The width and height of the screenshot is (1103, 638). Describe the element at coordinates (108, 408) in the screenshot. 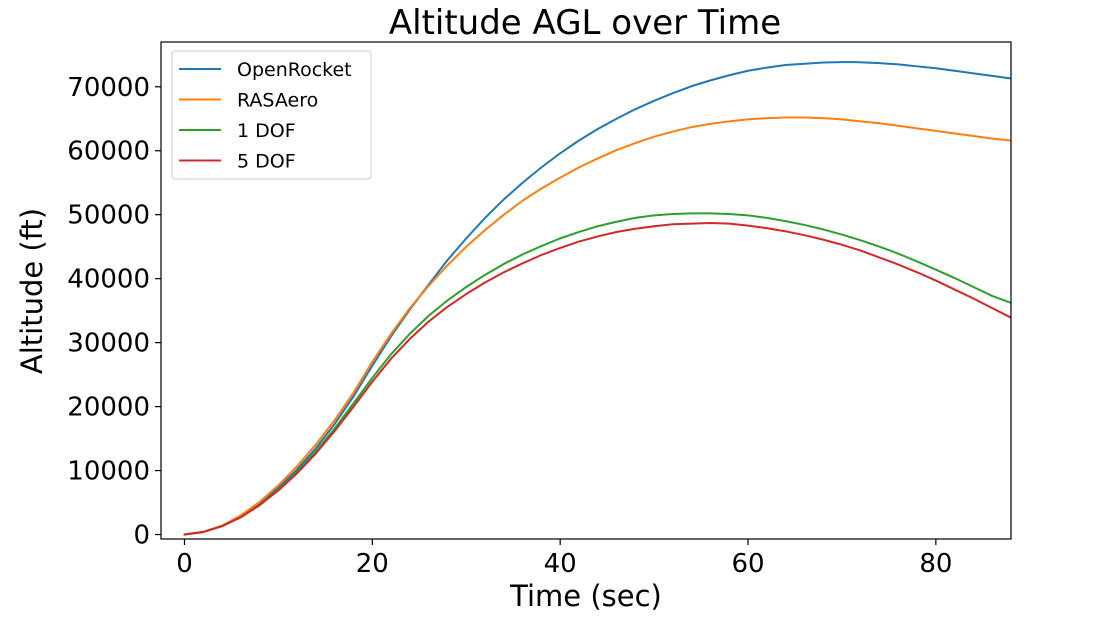

I see `y-tick-label: 20000` at that location.